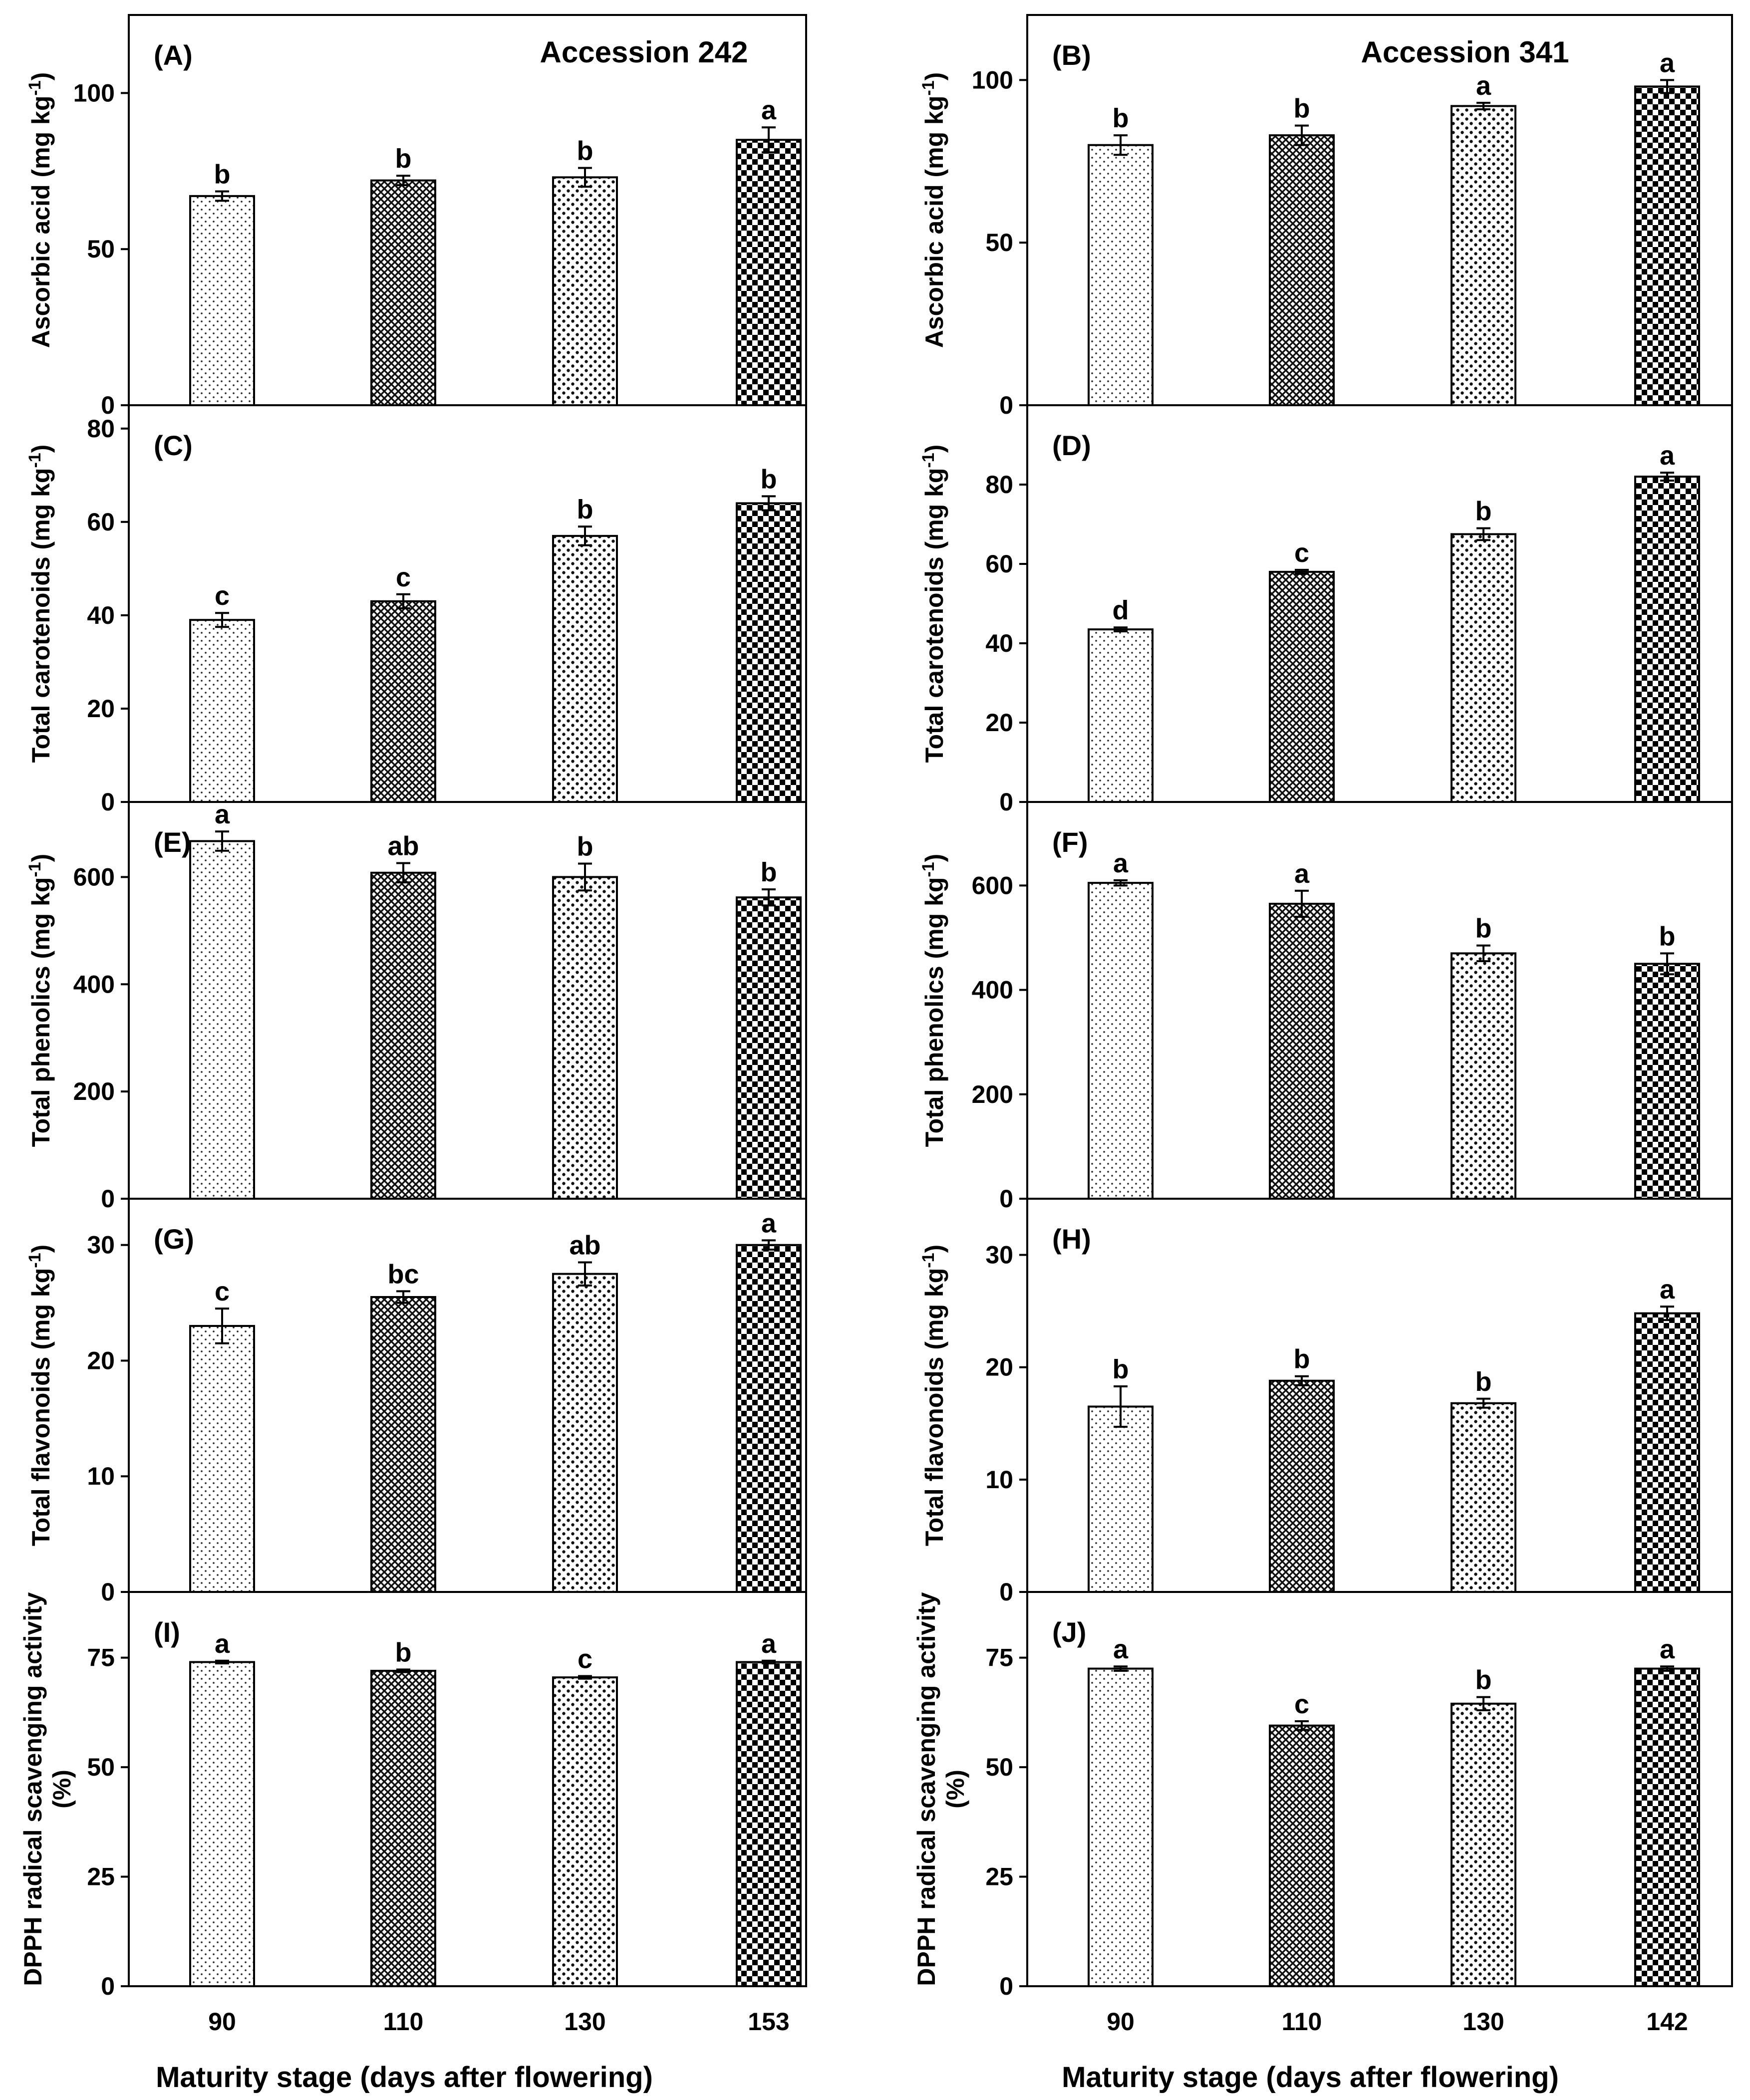 The image size is (1750, 2100). I want to click on significance-letter: d, so click(1121, 610).